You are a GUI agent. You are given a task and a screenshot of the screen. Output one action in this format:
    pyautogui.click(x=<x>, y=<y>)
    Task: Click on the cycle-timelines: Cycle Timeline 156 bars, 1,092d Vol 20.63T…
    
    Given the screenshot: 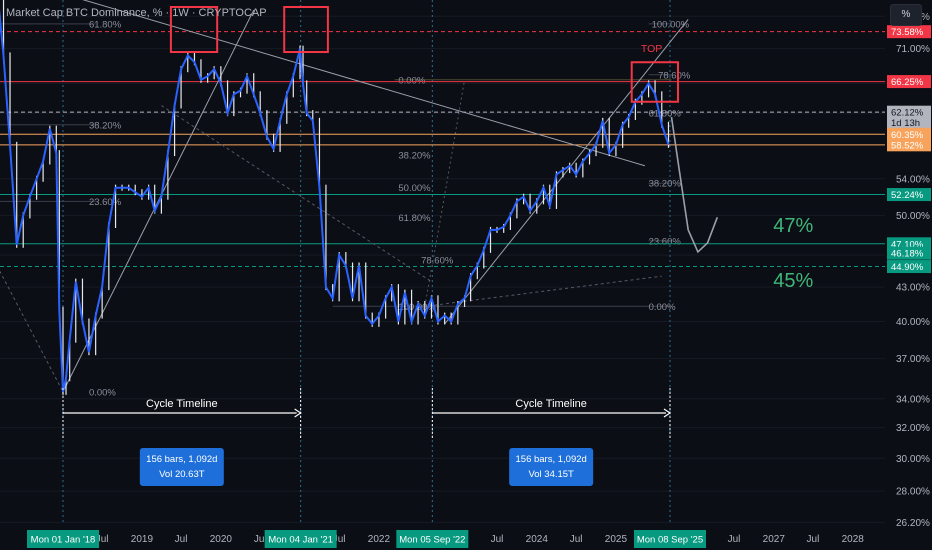 What is the action you would take?
    pyautogui.click(x=367, y=437)
    